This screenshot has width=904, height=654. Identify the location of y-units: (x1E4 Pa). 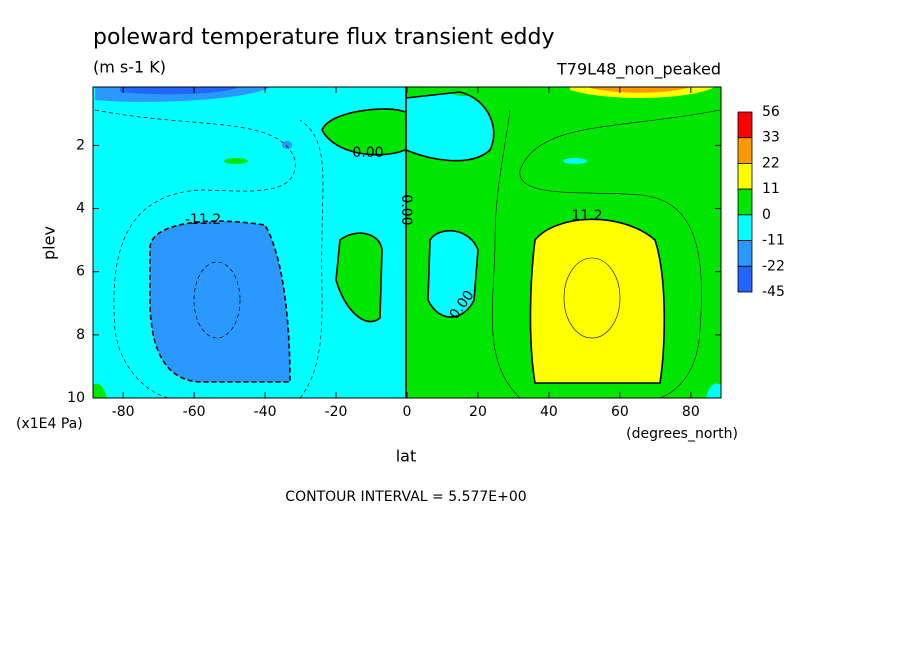
(49, 424).